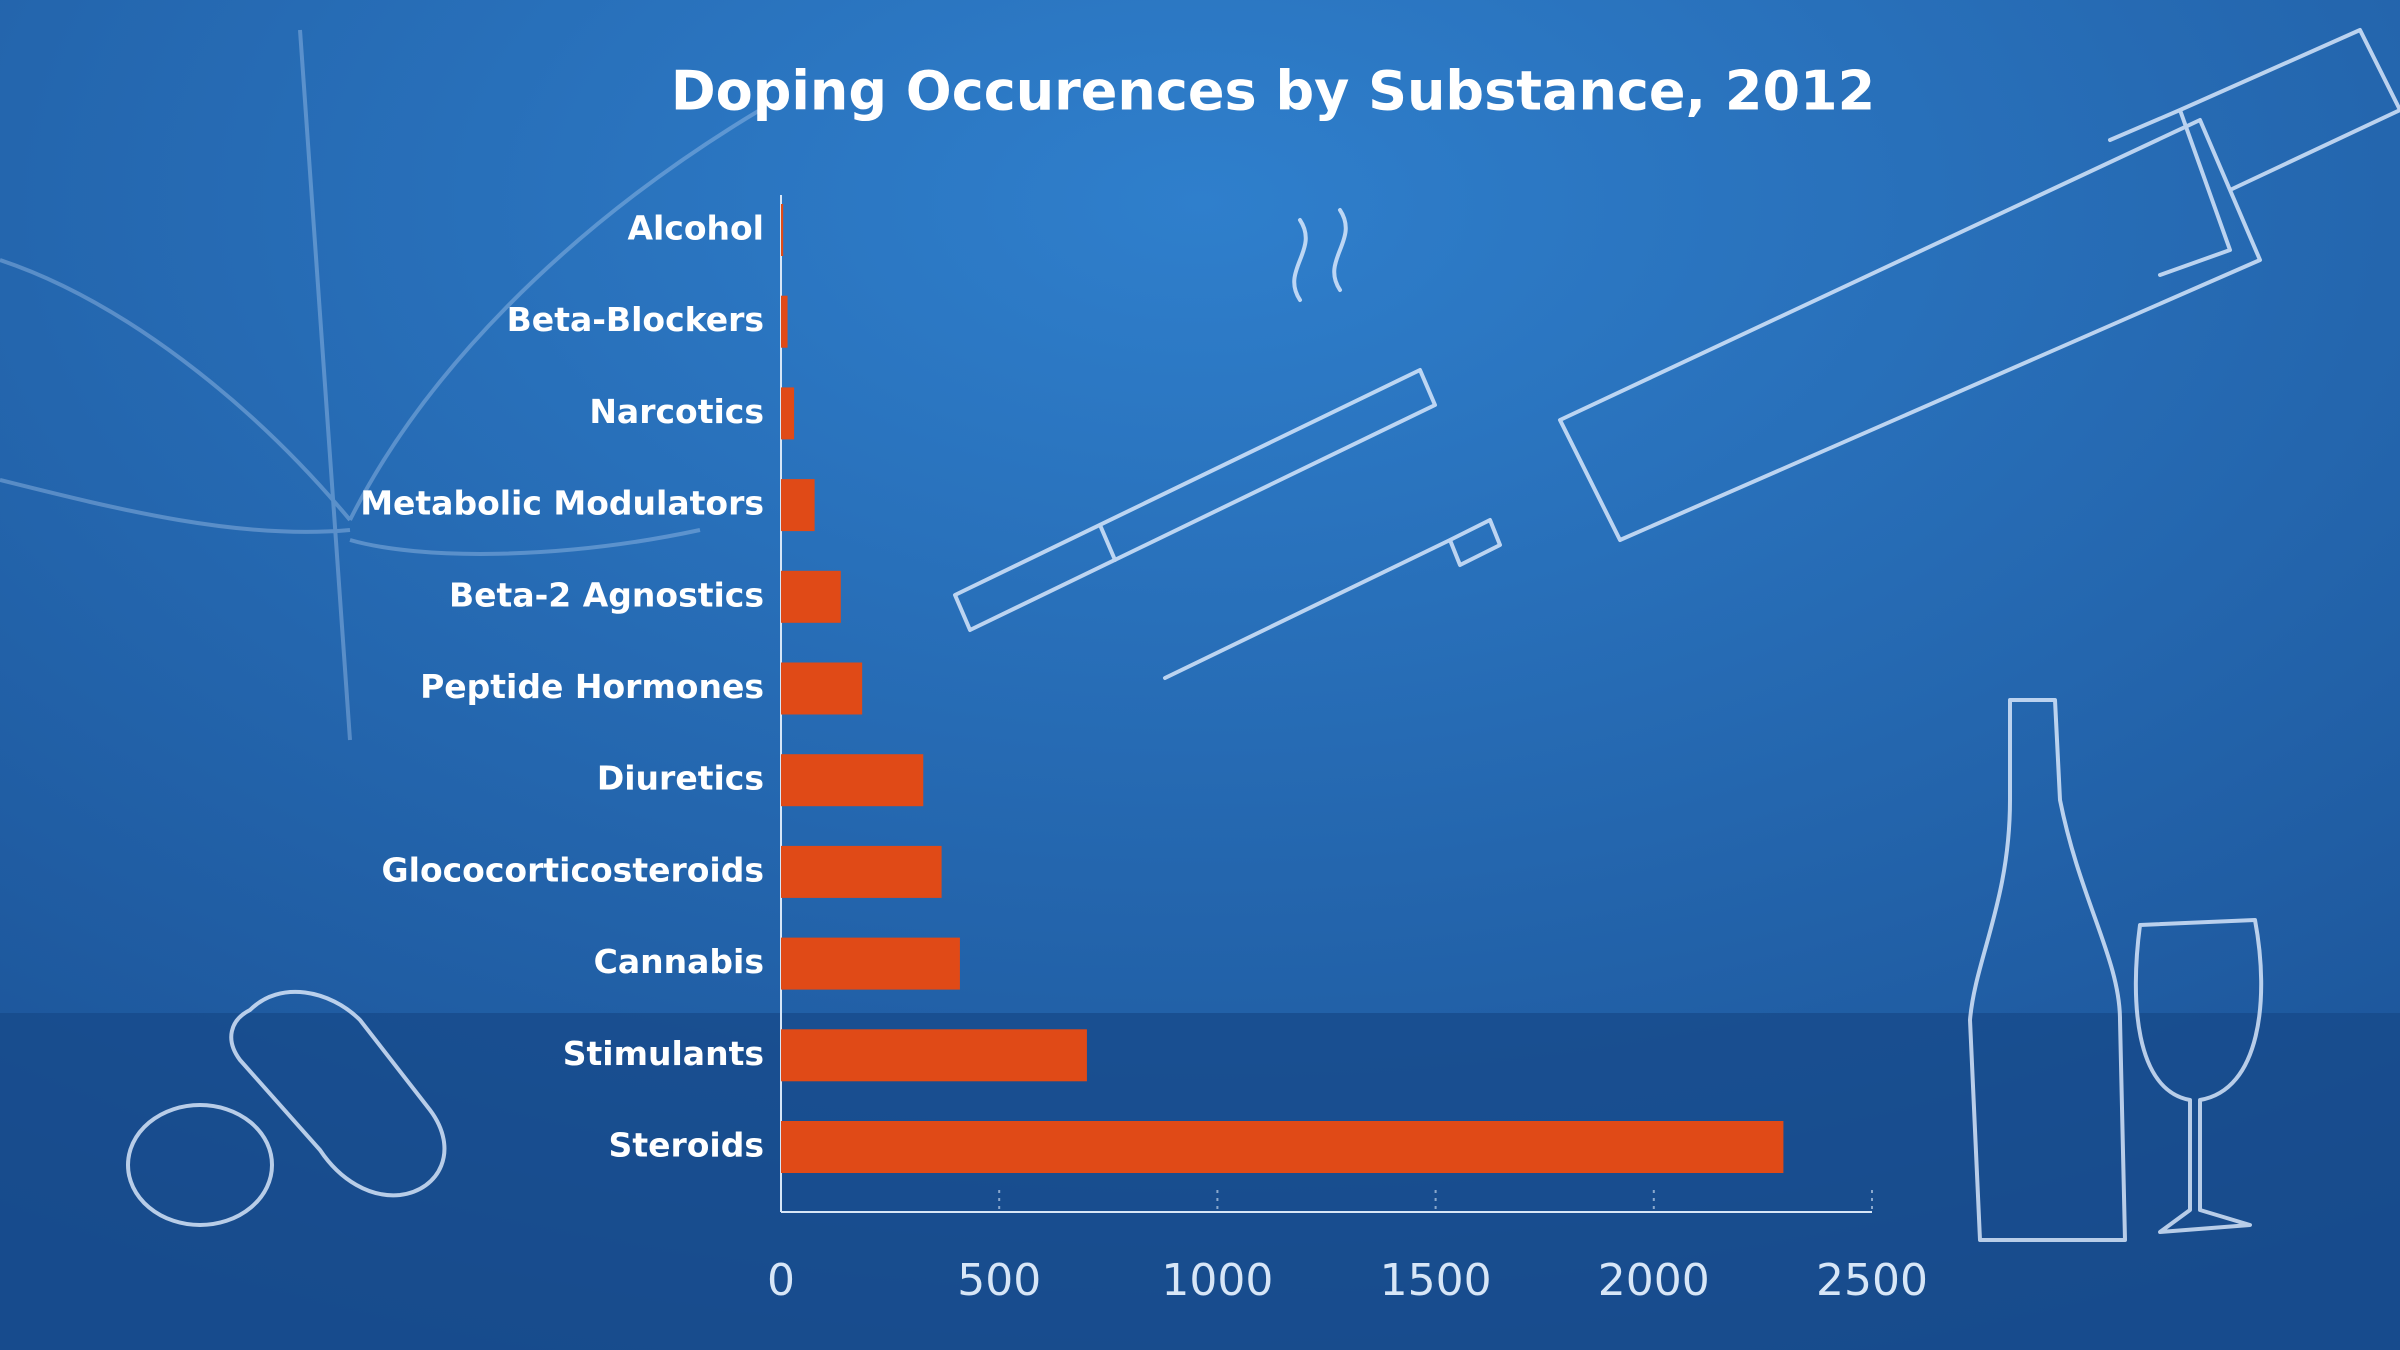 The width and height of the screenshot is (2400, 1350). Describe the element at coordinates (1273, 91) in the screenshot. I see `chart-title: Doping Occurences by Substance, 2012` at that location.